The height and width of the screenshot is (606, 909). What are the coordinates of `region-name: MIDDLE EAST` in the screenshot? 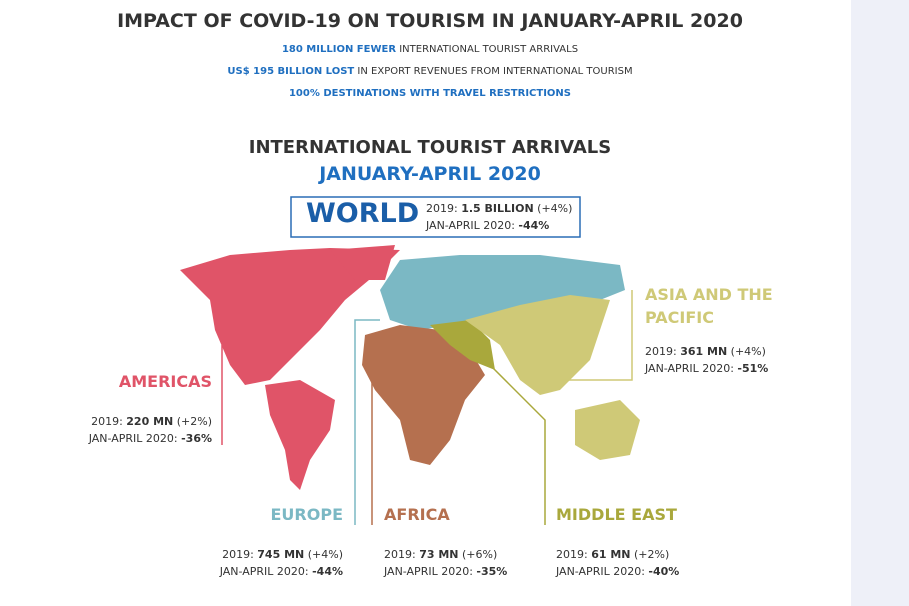 It's located at (616, 514).